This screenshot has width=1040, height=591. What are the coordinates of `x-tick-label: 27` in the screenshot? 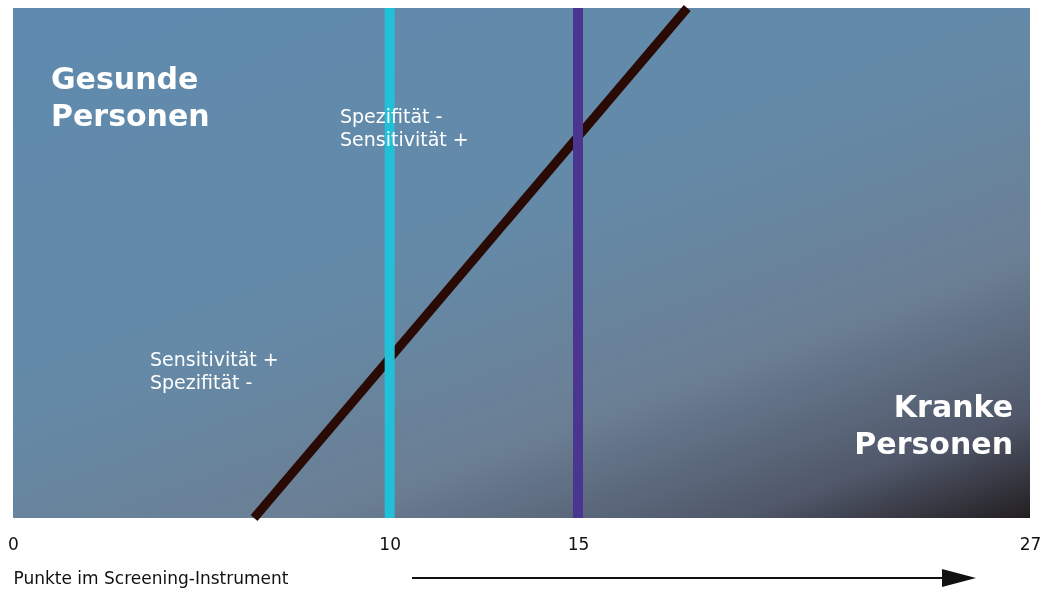 It's located at (1029, 543).